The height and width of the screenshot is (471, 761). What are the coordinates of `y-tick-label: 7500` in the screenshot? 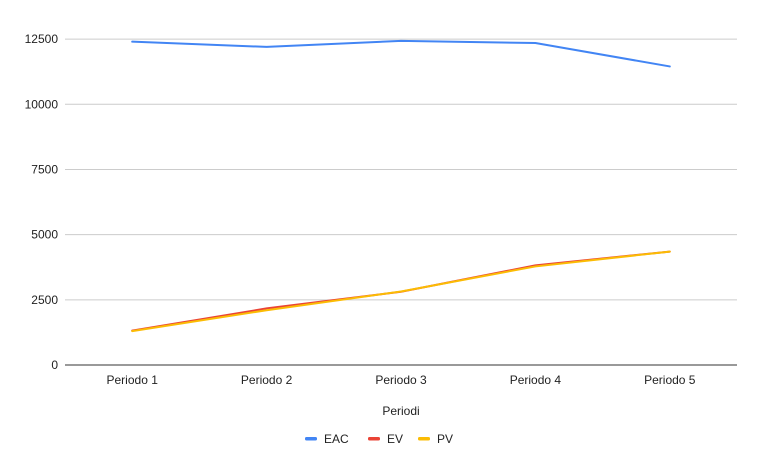 It's located at (44, 169).